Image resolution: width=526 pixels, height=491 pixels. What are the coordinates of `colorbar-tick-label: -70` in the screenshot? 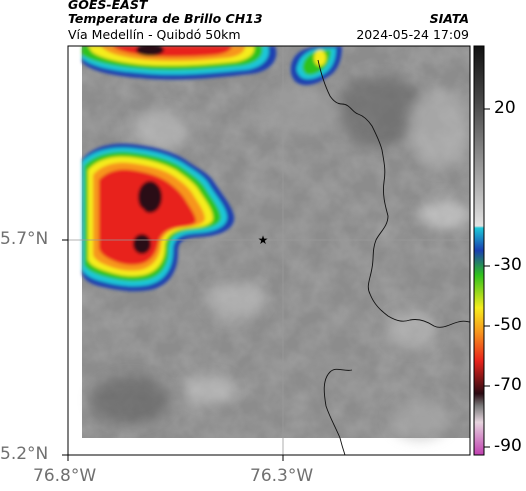 It's located at (508, 385).